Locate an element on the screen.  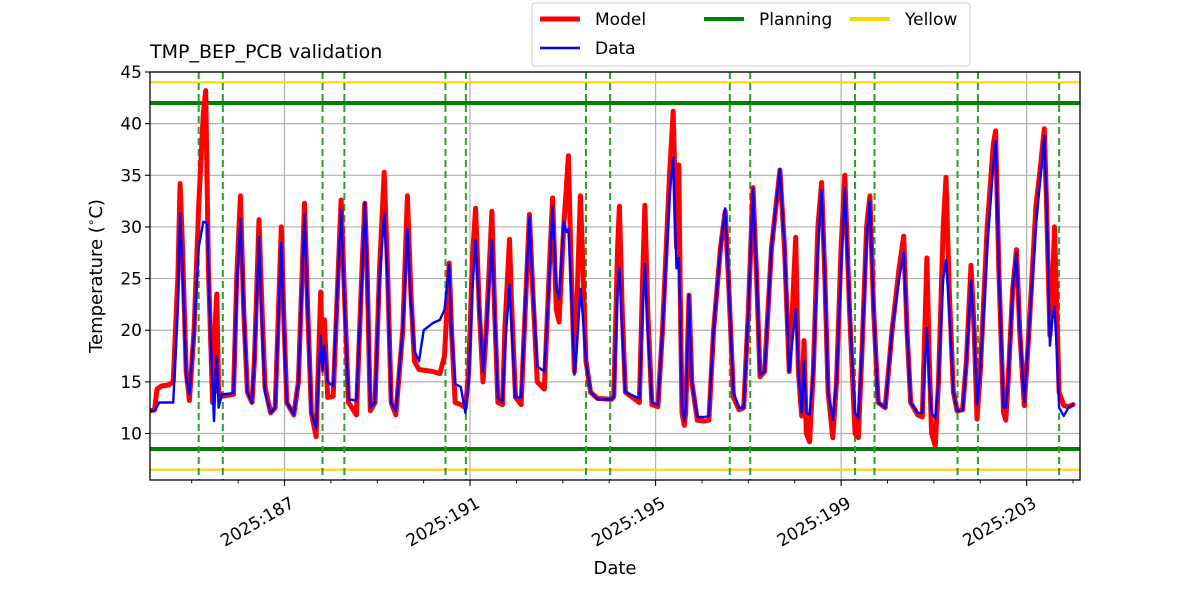
x-tick-label: 2025:191 is located at coordinates (443, 522).